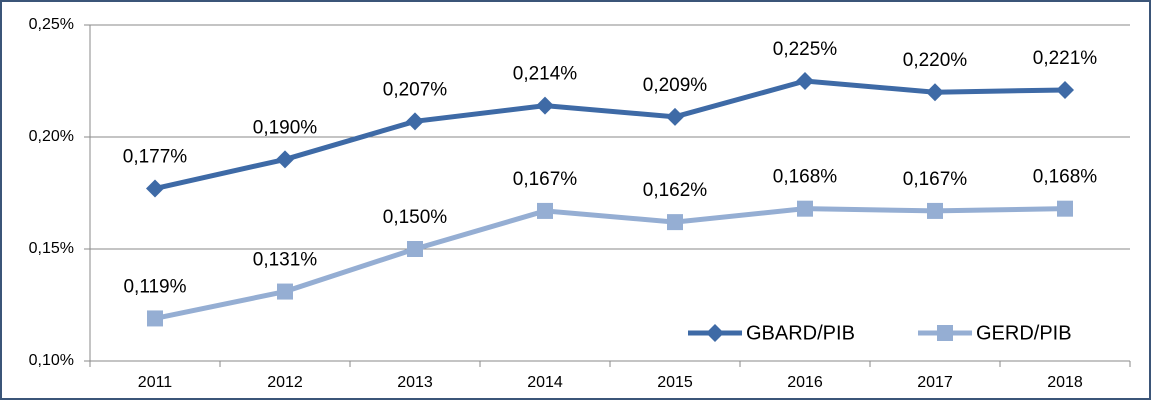 The image size is (1151, 400). I want to click on data-label: 0,119%, so click(154, 286).